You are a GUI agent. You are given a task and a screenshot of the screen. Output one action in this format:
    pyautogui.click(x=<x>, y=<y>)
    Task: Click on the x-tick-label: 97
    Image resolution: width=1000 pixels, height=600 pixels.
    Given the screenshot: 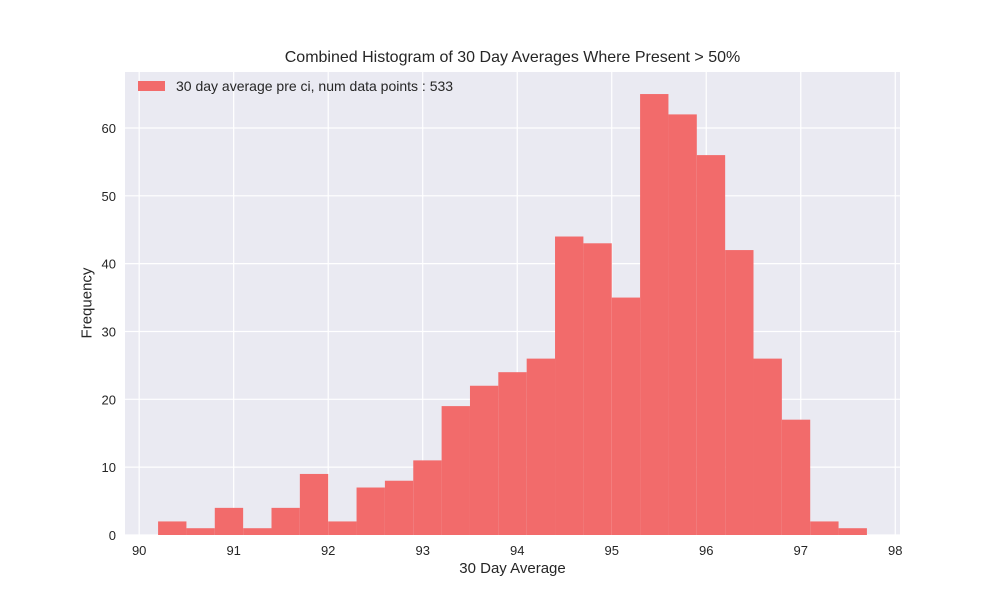 What is the action you would take?
    pyautogui.click(x=801, y=550)
    